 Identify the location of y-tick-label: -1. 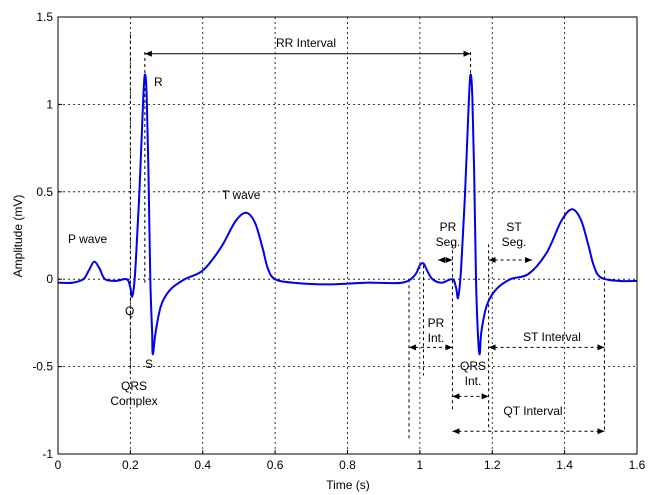
(47, 454).